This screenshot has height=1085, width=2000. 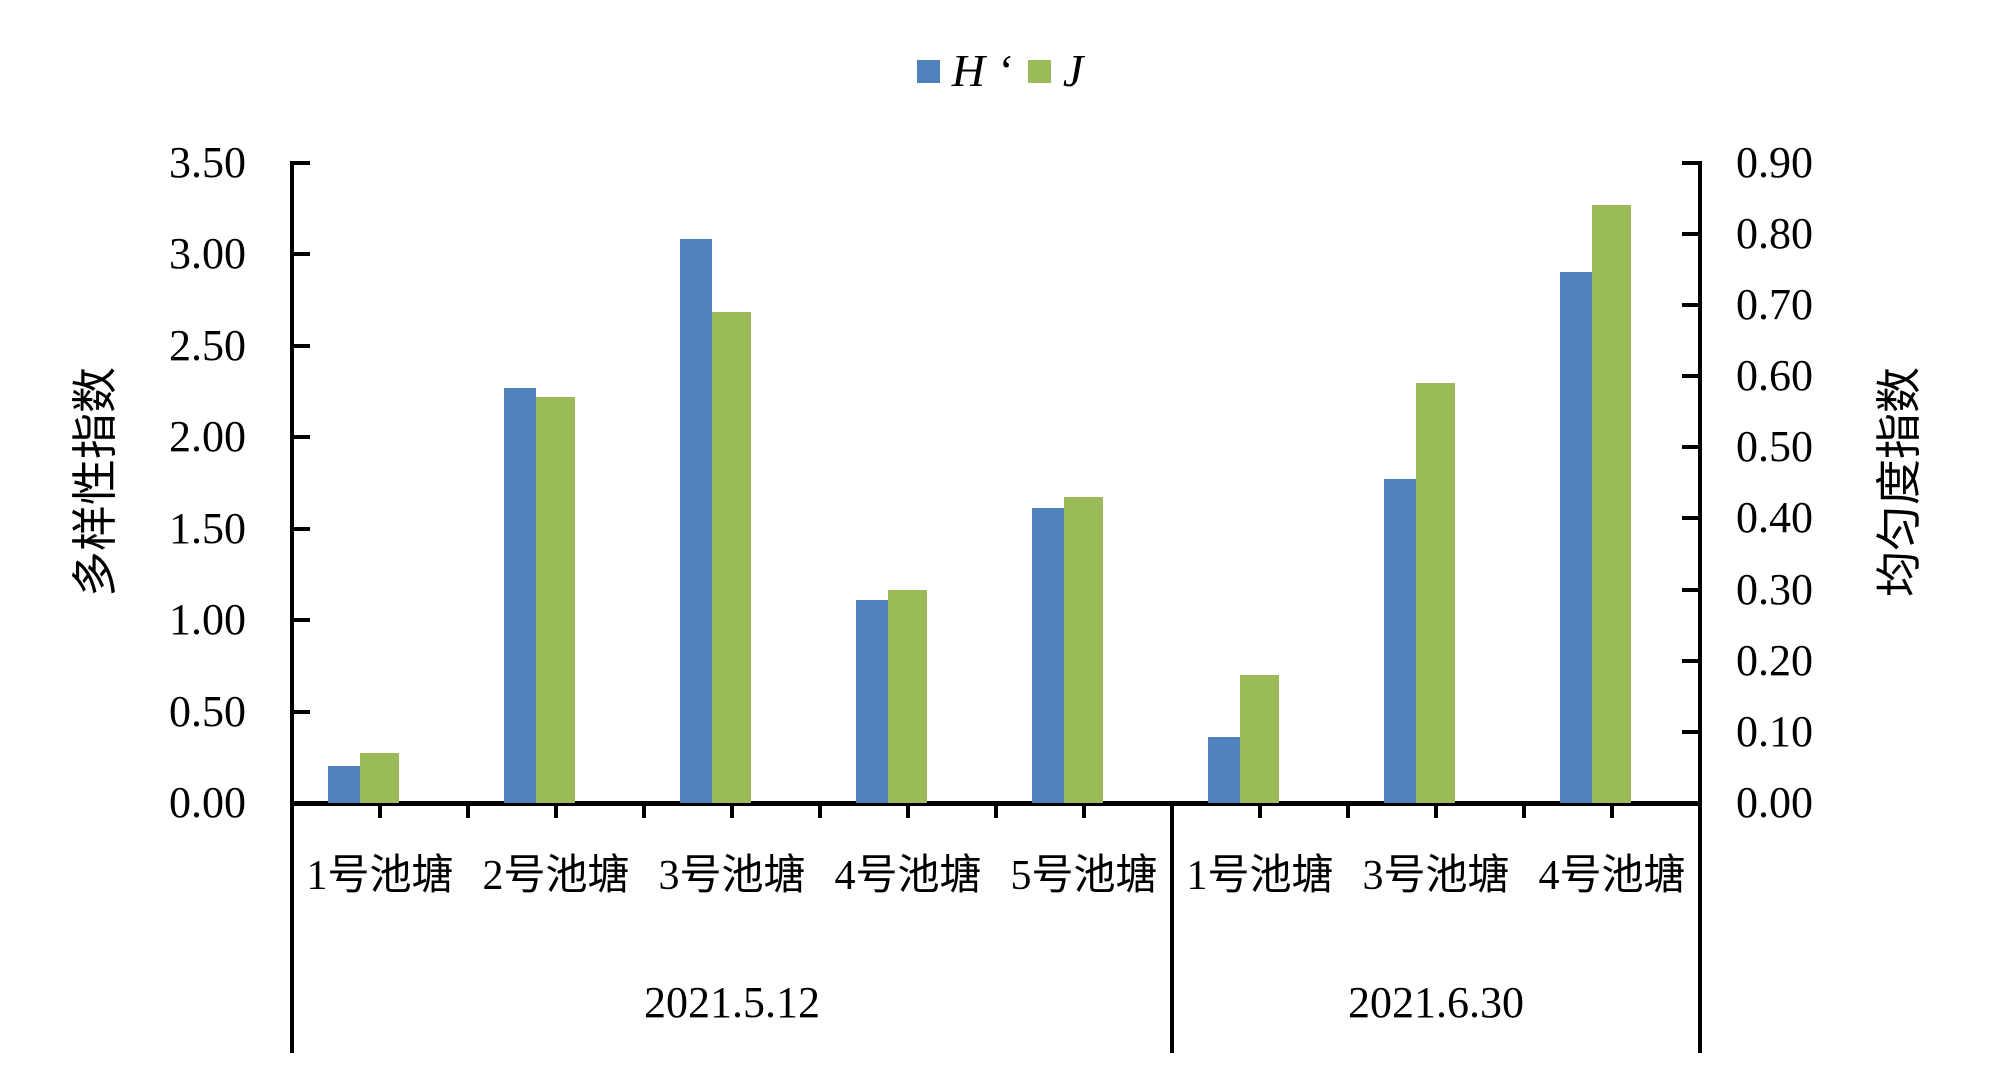 I want to click on bar-H-2021.6.30-4号池塘, so click(x=1576, y=537).